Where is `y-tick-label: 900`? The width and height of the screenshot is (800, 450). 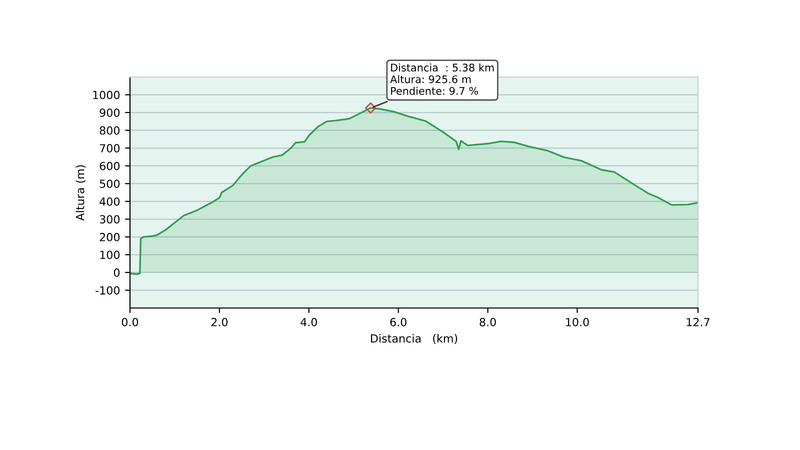 y-tick-label: 900 is located at coordinates (110, 112).